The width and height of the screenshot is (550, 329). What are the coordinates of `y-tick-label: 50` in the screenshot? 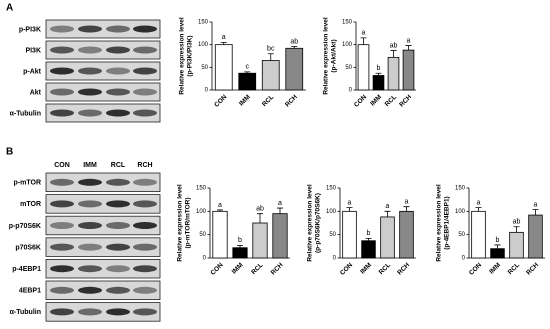 It's located at (348, 68).